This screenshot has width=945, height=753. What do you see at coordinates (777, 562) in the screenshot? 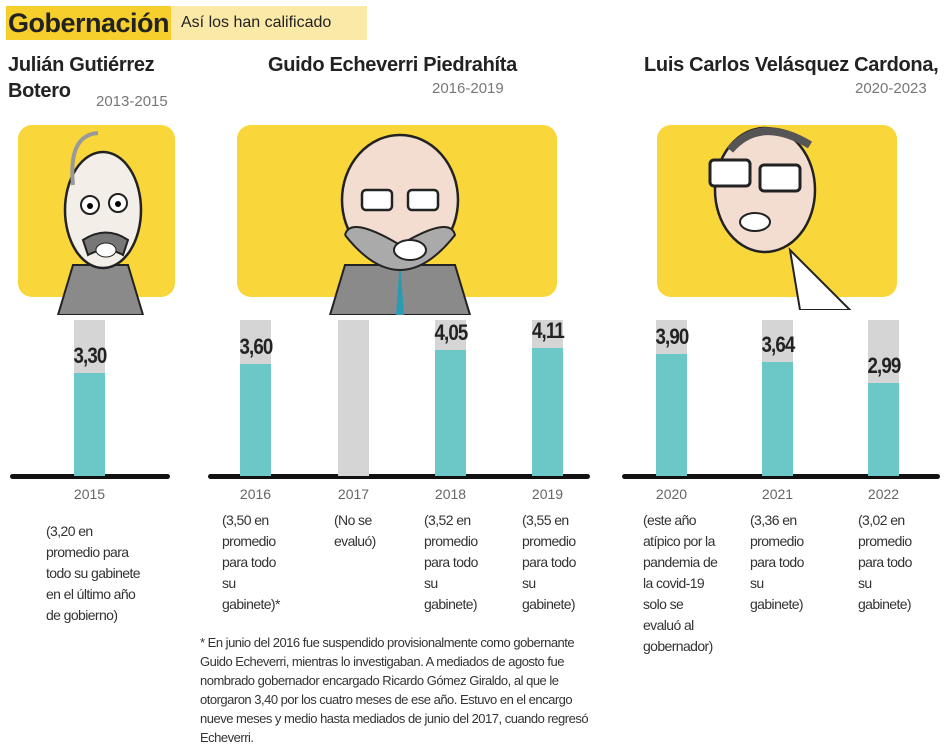
I see `bar-note: (3,36 en promedio para todo su gabinete)` at bounding box center [777, 562].